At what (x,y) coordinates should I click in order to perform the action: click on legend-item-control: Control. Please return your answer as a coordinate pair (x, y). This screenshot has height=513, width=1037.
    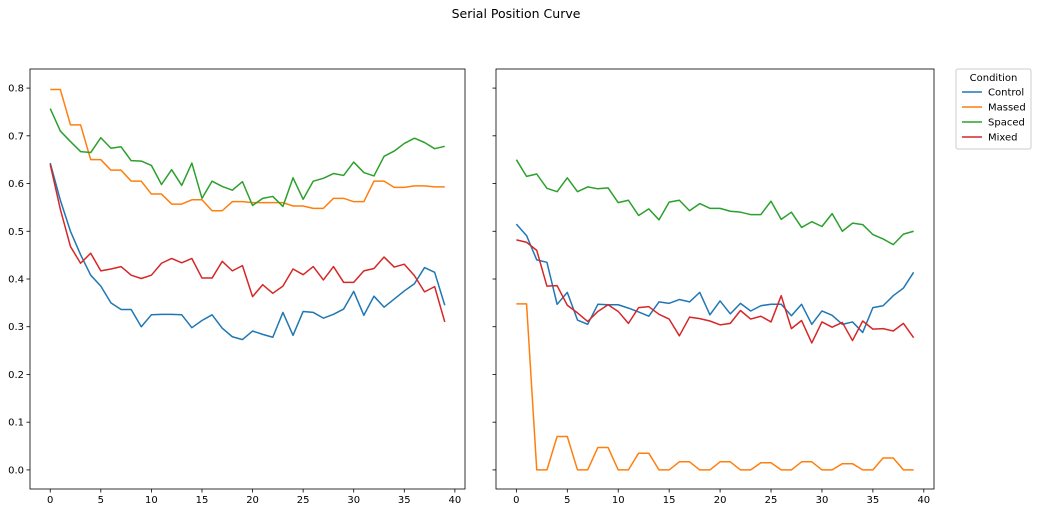
    Looking at the image, I should click on (993, 93).